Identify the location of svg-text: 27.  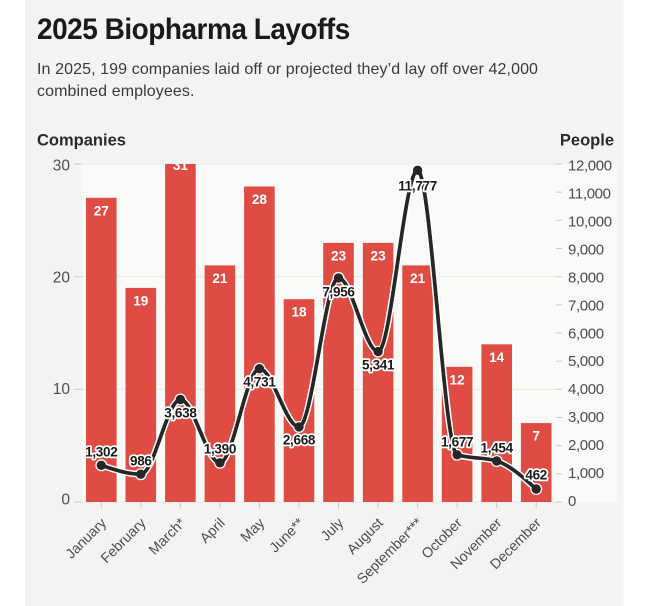
(101, 210).